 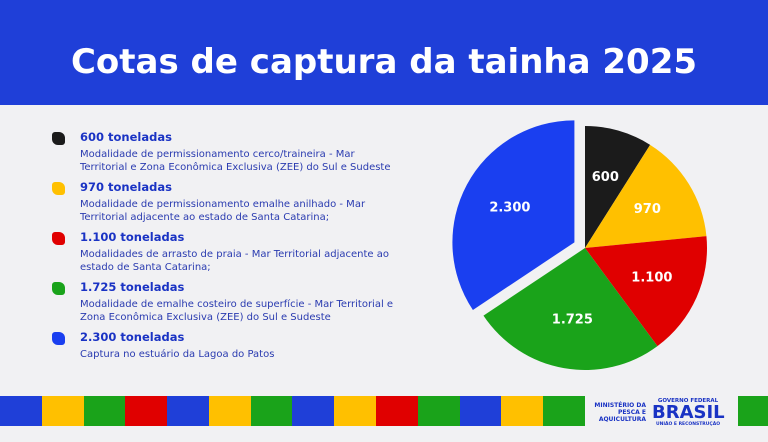 What do you see at coordinates (177, 354) in the screenshot?
I see `legend-description: Captura no estuário da Lagoa do Patos` at bounding box center [177, 354].